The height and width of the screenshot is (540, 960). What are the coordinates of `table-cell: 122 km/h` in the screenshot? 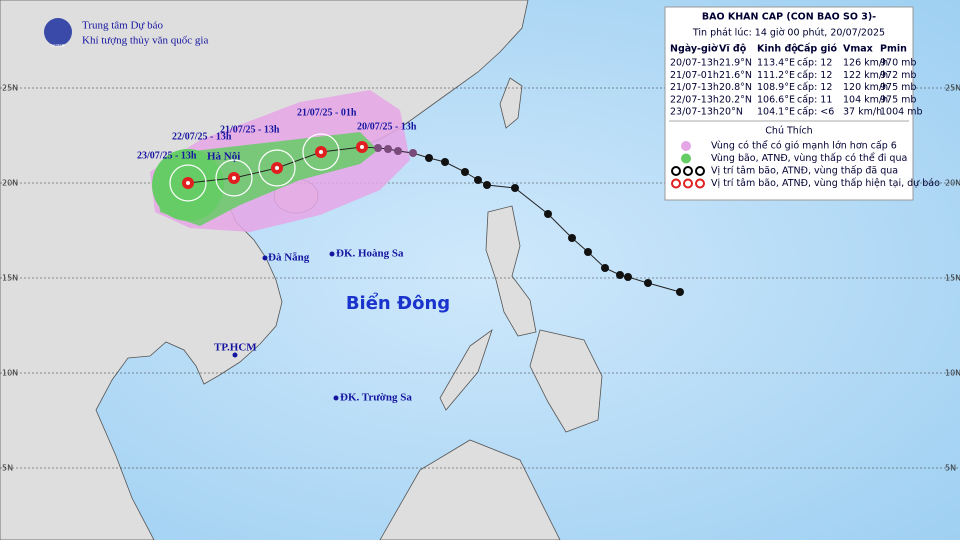 It's located at (865, 75).